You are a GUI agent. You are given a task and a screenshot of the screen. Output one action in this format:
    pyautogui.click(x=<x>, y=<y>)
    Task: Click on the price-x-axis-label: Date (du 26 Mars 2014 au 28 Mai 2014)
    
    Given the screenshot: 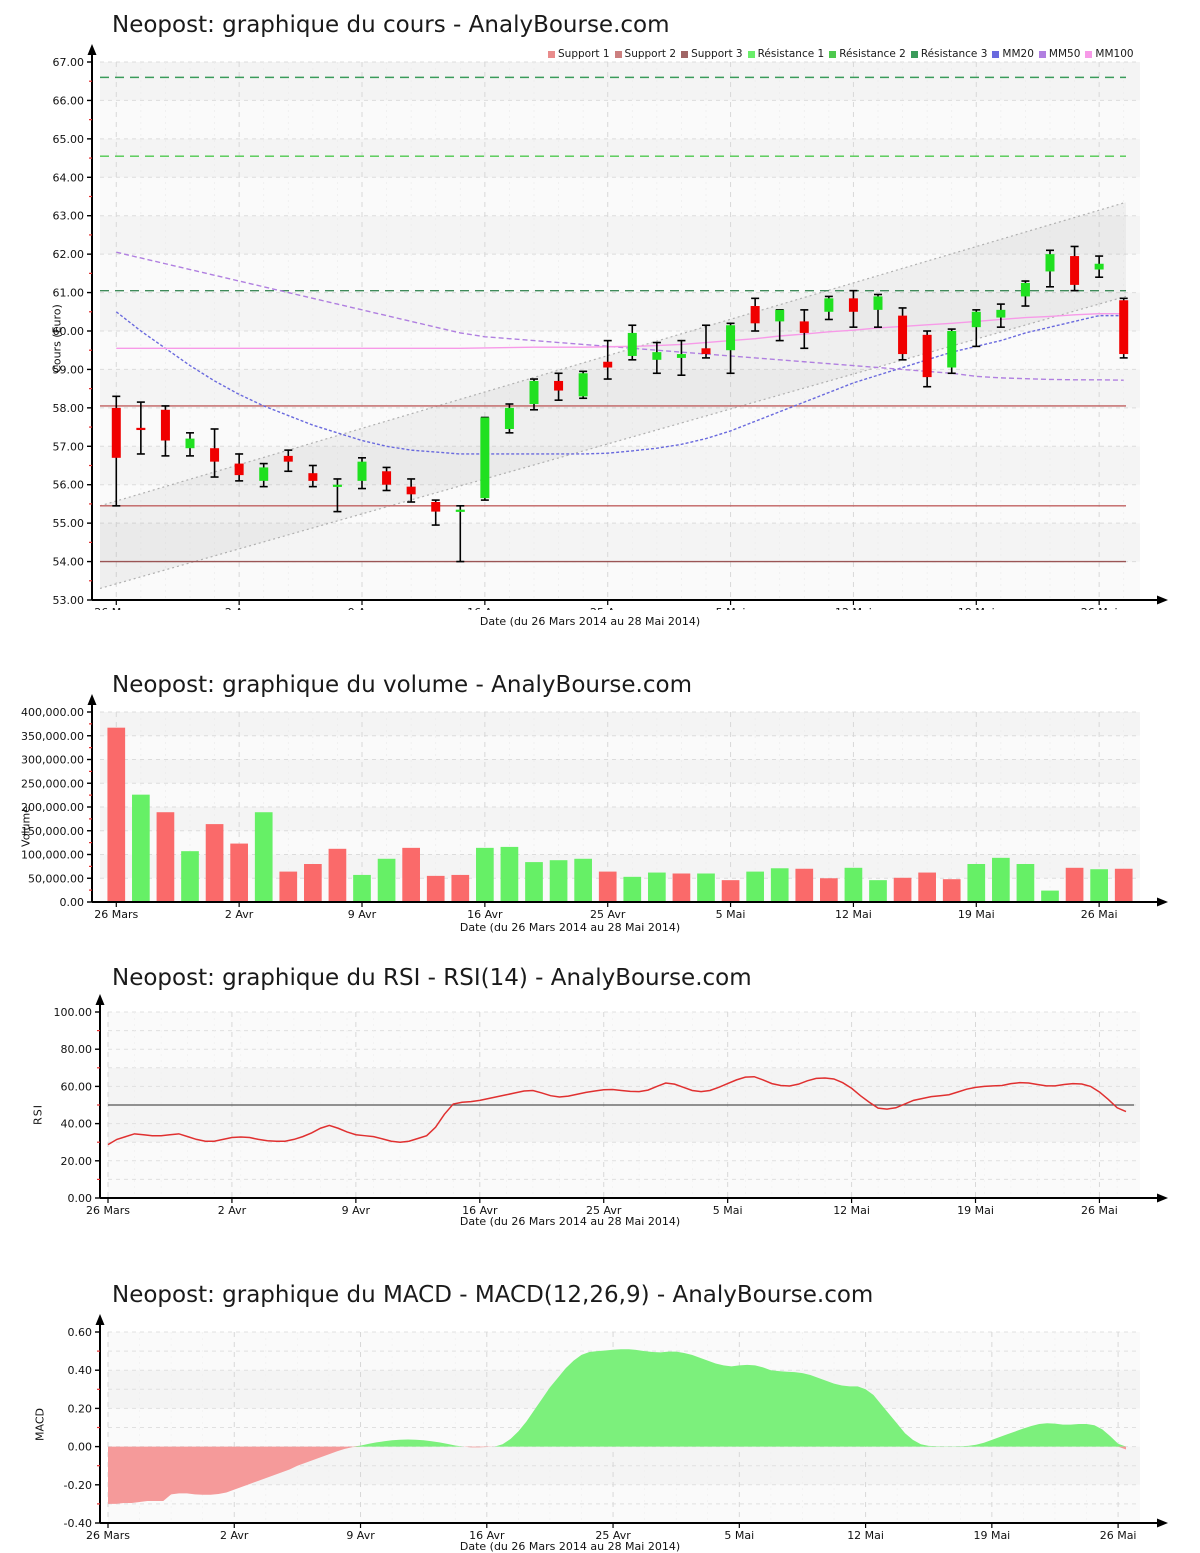 What is the action you would take?
    pyautogui.click(x=590, y=621)
    